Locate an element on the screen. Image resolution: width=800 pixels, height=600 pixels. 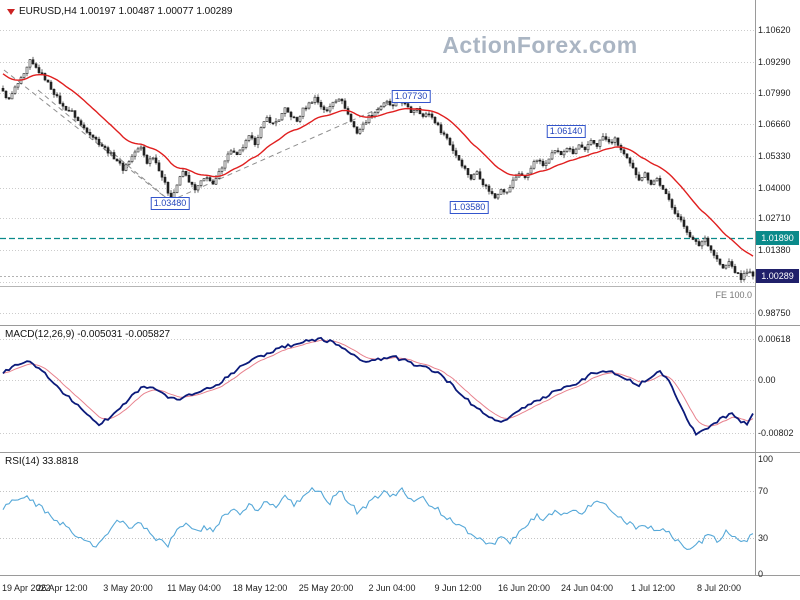
date-axis-label: 16 Jun 20:00 is located at coordinates (524, 588).